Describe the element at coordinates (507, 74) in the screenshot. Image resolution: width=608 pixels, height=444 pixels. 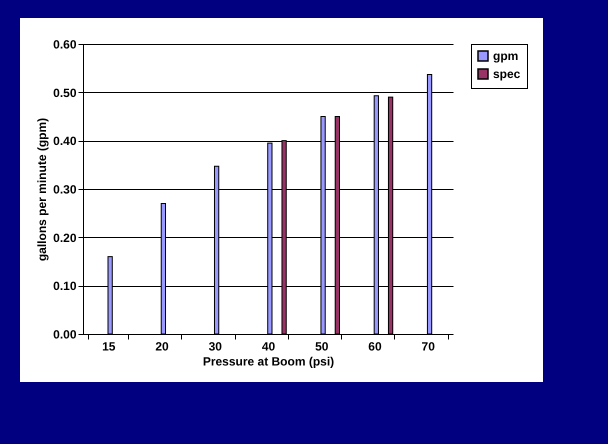
I see `legend-label: spec` at that location.